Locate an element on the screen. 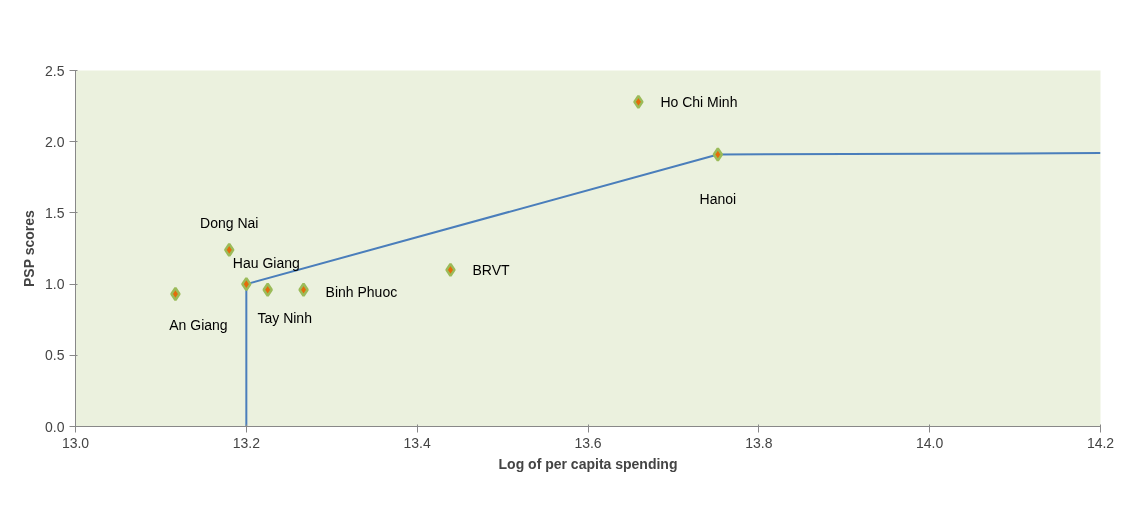 The height and width of the screenshot is (524, 1138). annotation: Hanoi is located at coordinates (718, 198).